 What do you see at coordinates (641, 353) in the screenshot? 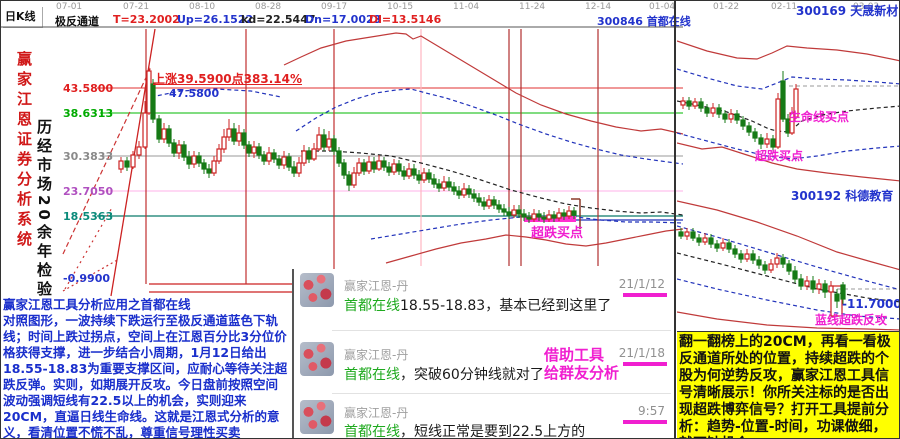
I see `chat-timestamp: 21/1/18` at bounding box center [641, 353].